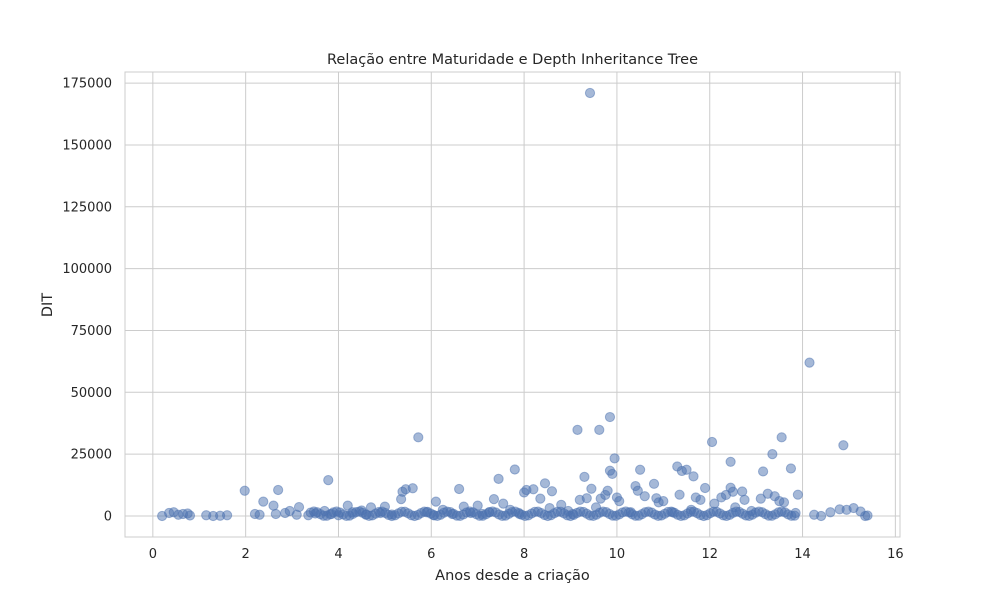  What do you see at coordinates (87, 207) in the screenshot?
I see `y-tick-label: 125000` at bounding box center [87, 207].